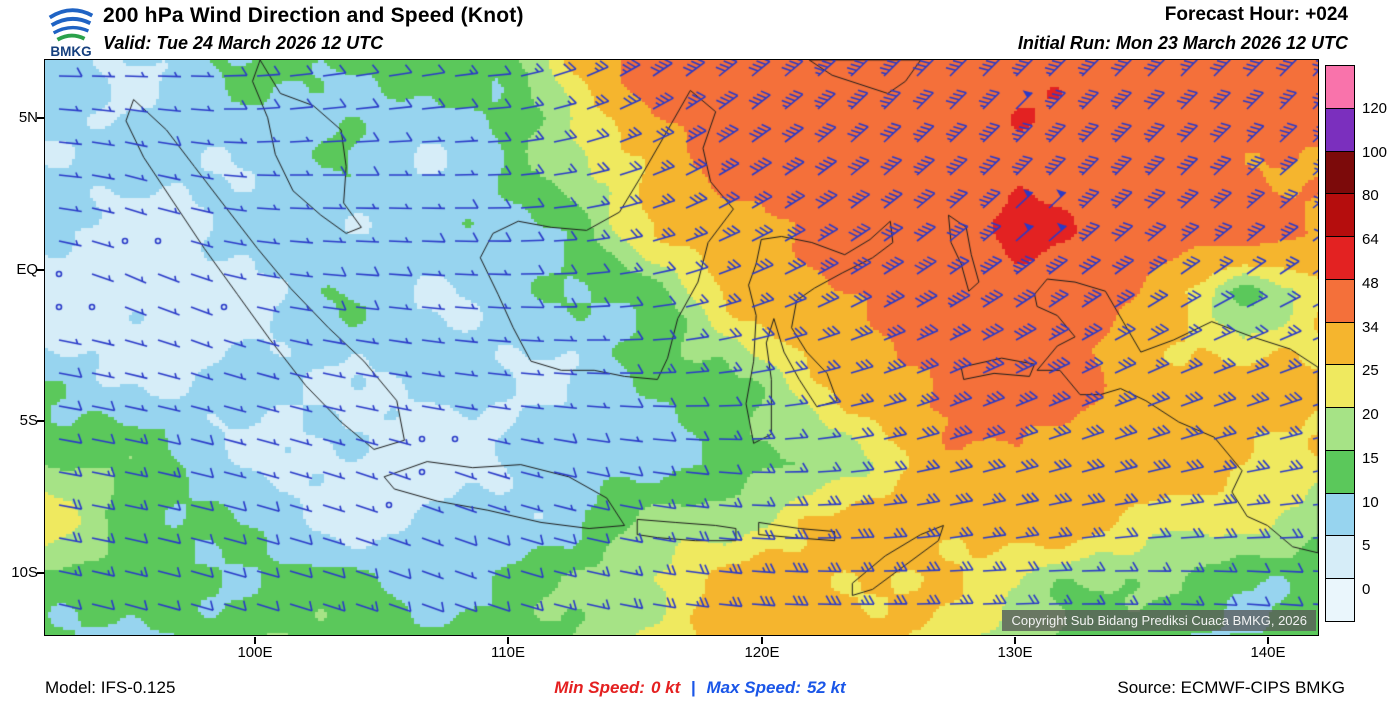 Image resolution: width=1400 pixels, height=709 pixels. What do you see at coordinates (1256, 14) in the screenshot?
I see `forecast-hour: Forecast Hour: +024` at bounding box center [1256, 14].